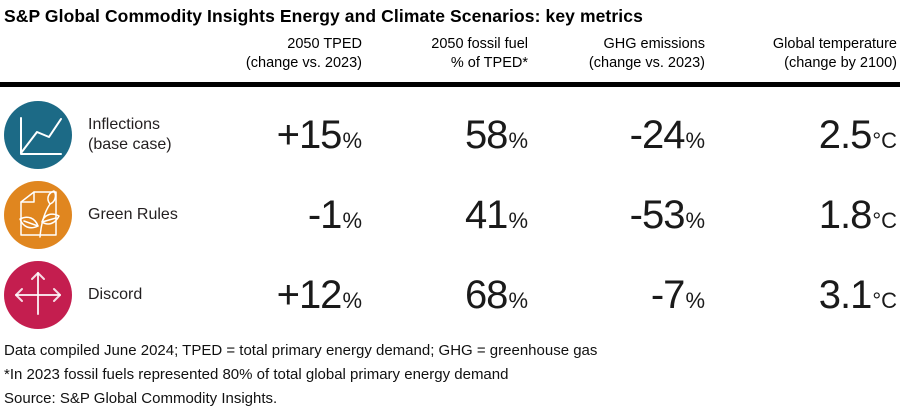 The height and width of the screenshot is (411, 900). I want to click on column-header-tped: 2050 TPED (change vs. 2023), so click(296, 54).